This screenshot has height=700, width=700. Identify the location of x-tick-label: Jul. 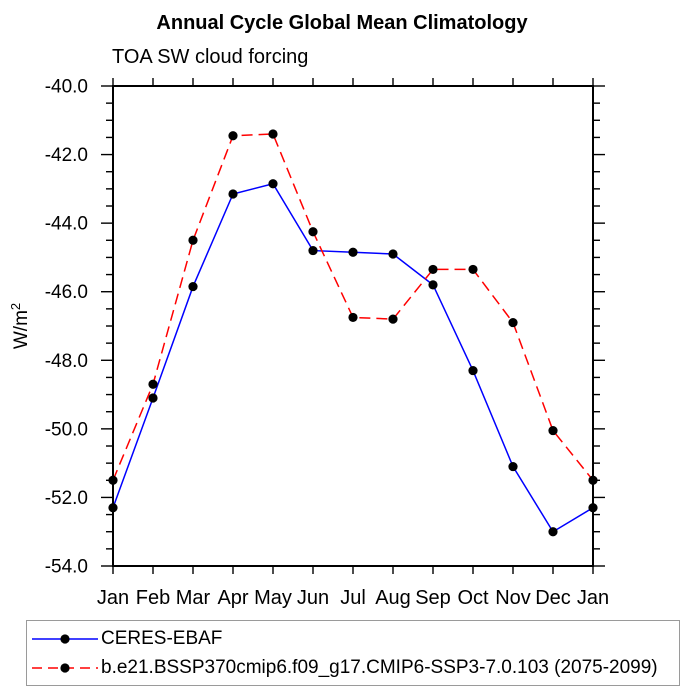
(353, 598).